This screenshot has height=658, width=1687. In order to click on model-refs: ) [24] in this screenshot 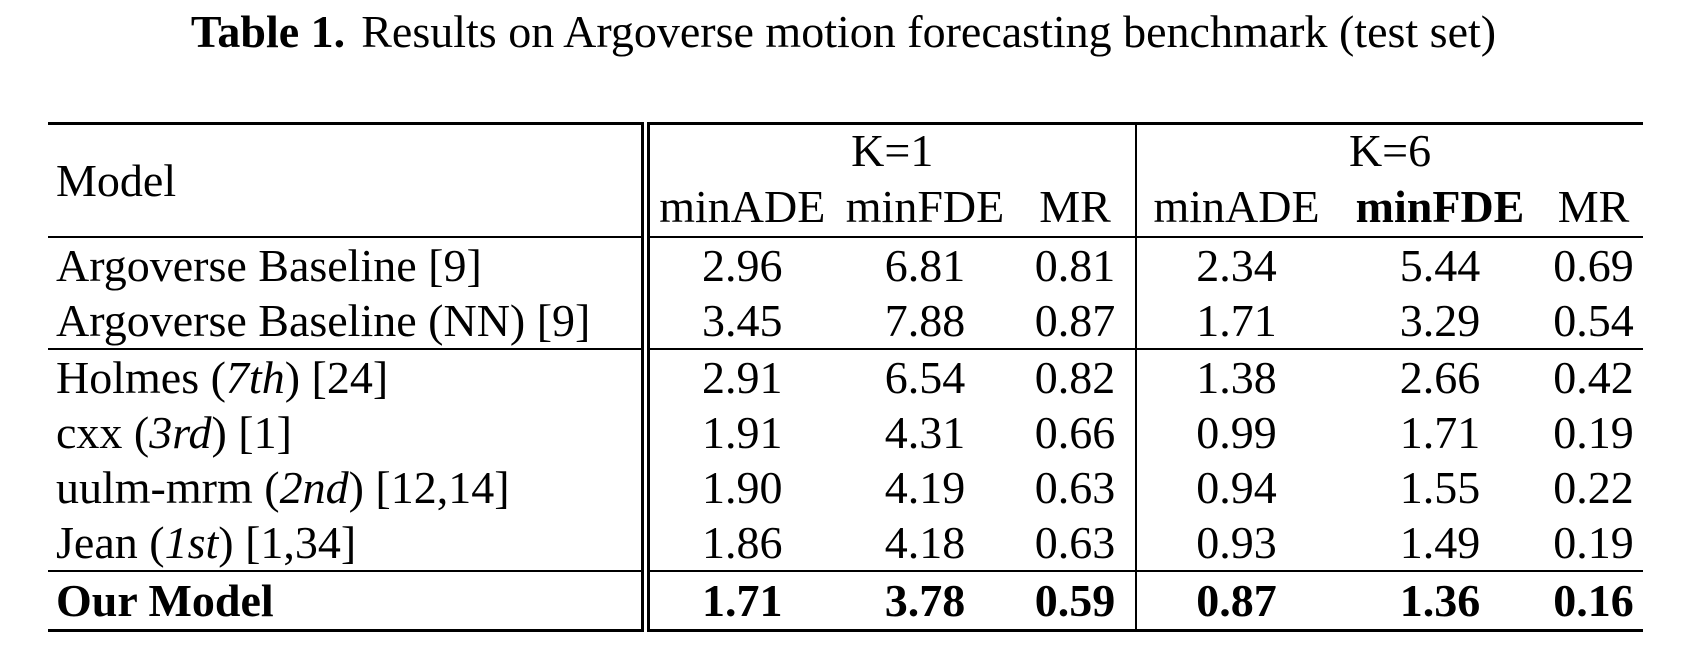, I will do `click(336, 377)`.